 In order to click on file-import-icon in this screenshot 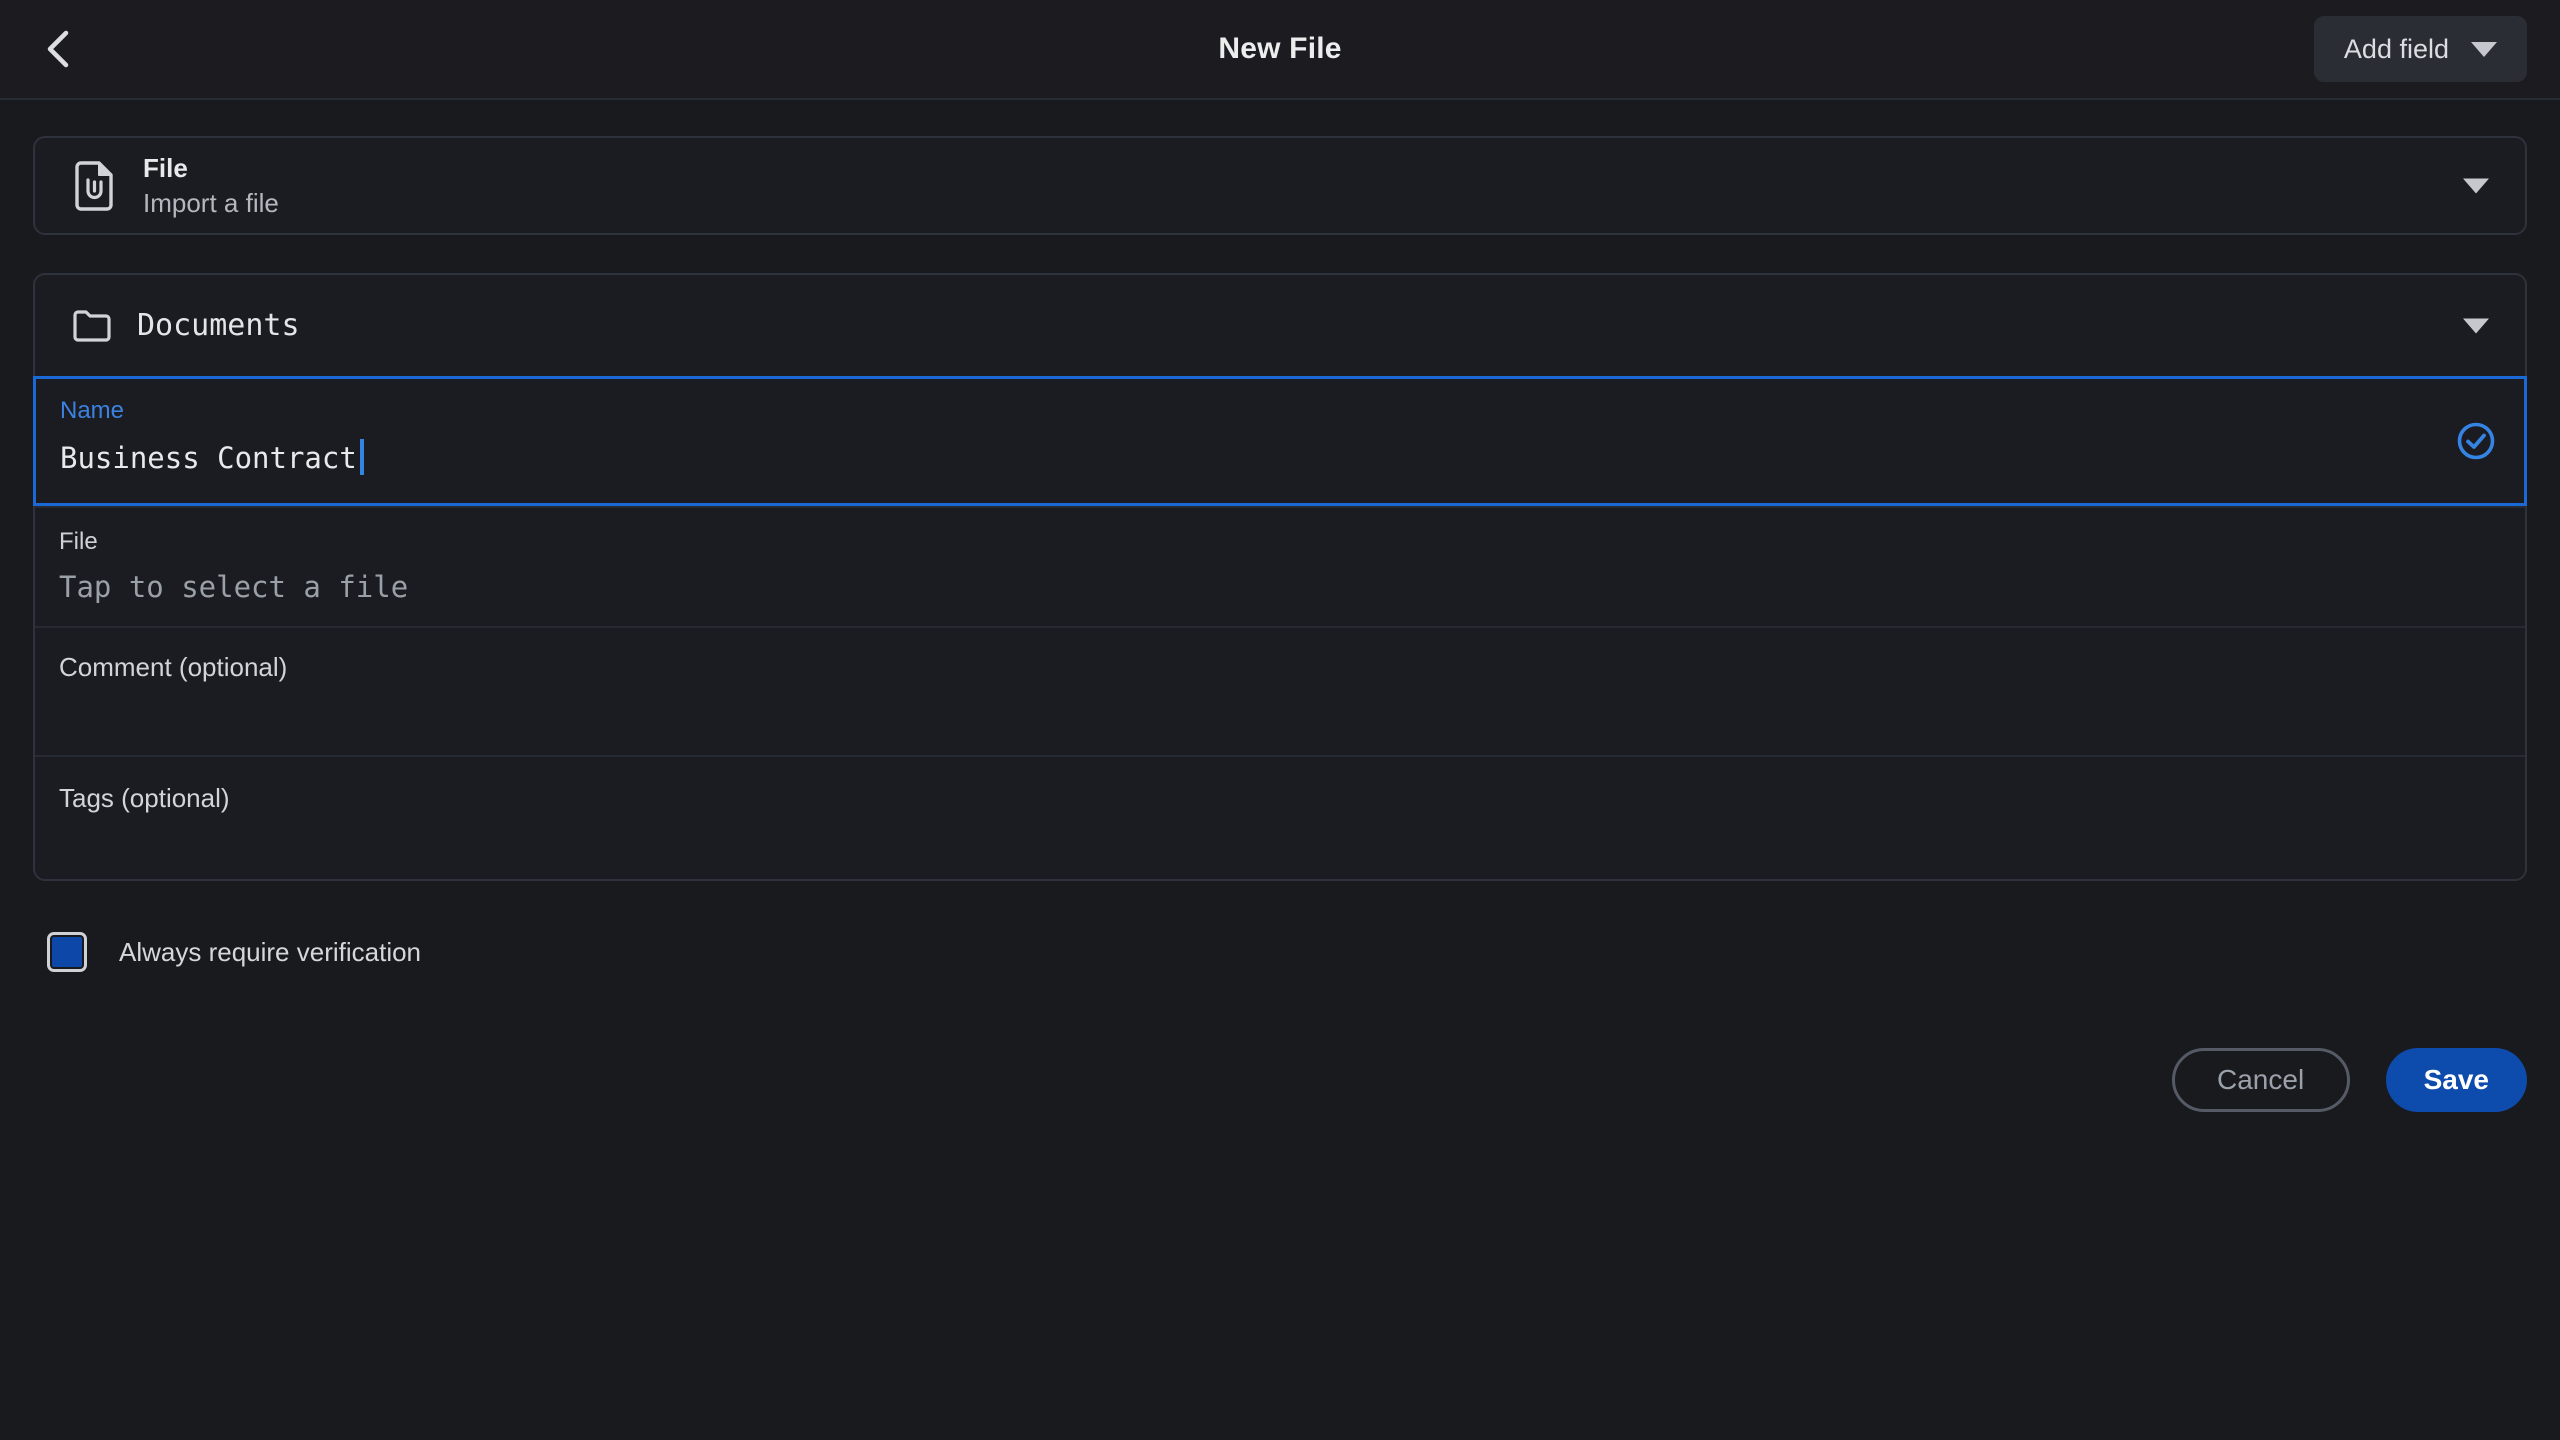, I will do `click(95, 186)`.